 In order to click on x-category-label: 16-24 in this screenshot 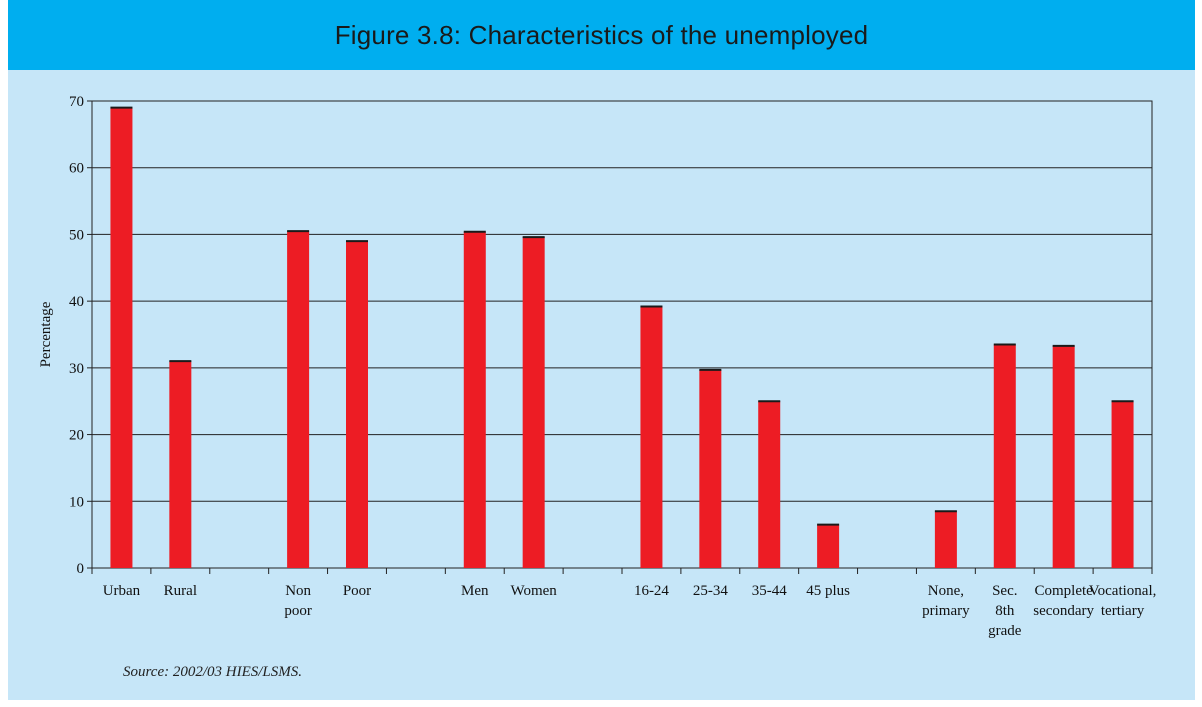, I will do `click(651, 591)`.